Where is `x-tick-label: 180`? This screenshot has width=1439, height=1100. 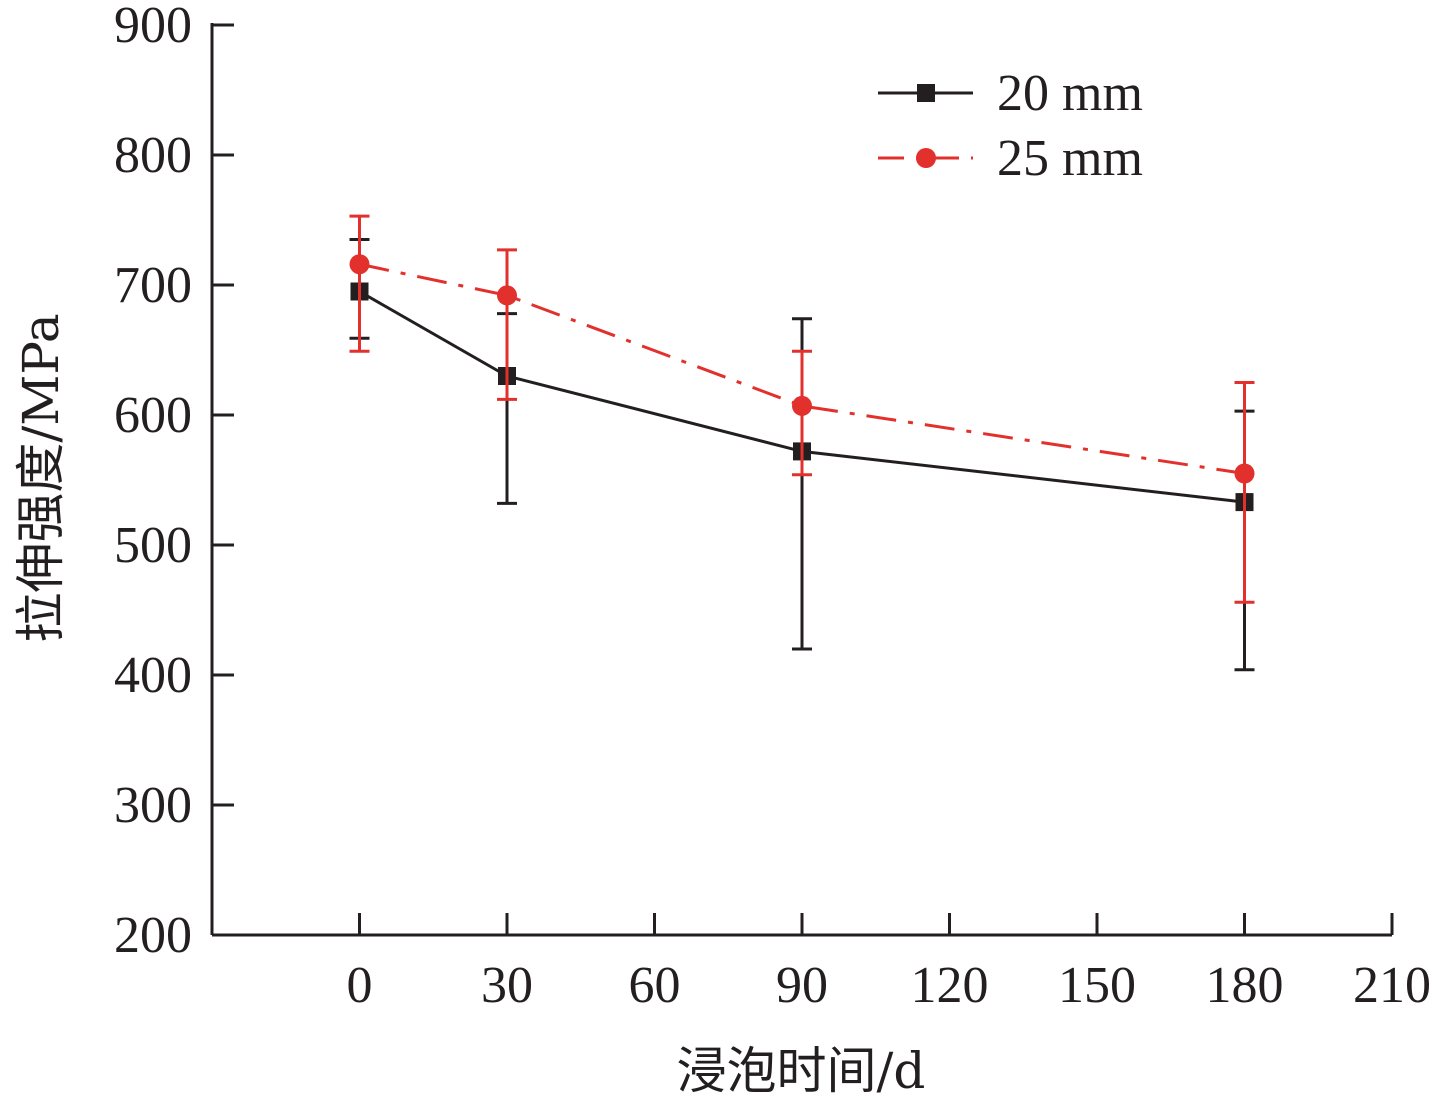
x-tick-label: 180 is located at coordinates (1245, 985).